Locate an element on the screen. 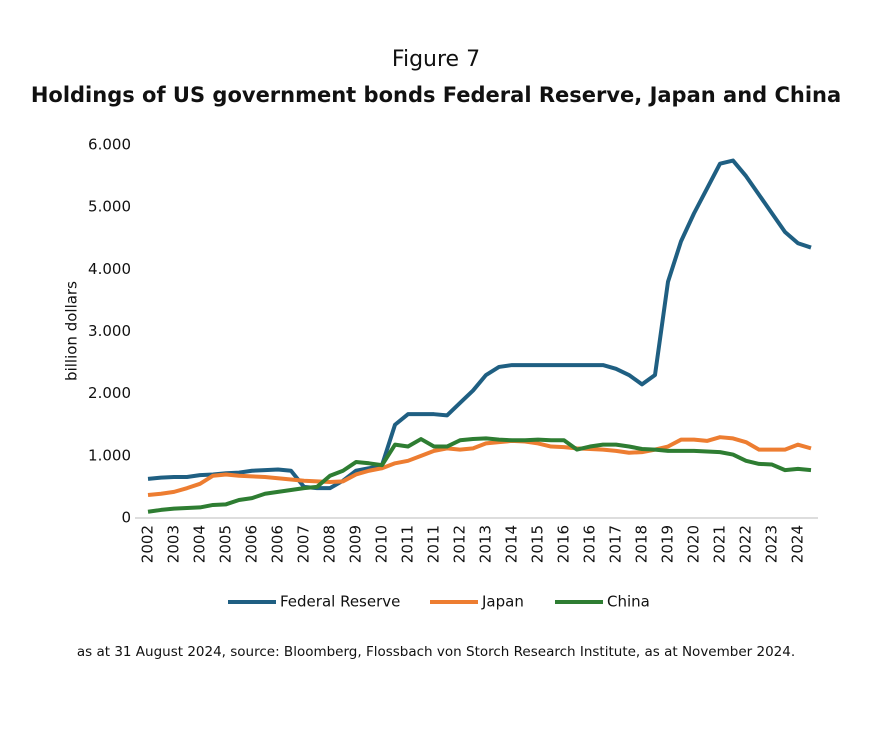 Image resolution: width=891 pixels, height=730 pixels. y-tick-label: 3.000 is located at coordinates (109, 331).